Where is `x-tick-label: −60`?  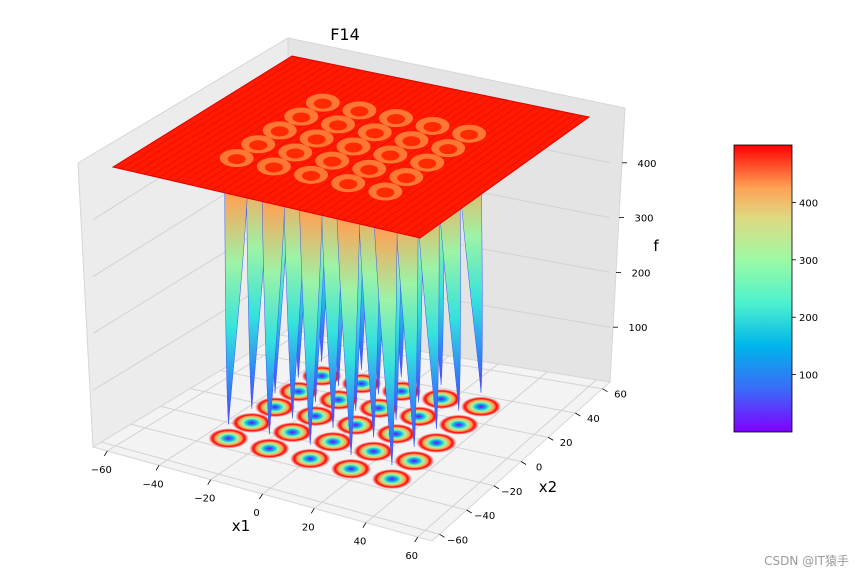 x-tick-label: −60 is located at coordinates (101, 470).